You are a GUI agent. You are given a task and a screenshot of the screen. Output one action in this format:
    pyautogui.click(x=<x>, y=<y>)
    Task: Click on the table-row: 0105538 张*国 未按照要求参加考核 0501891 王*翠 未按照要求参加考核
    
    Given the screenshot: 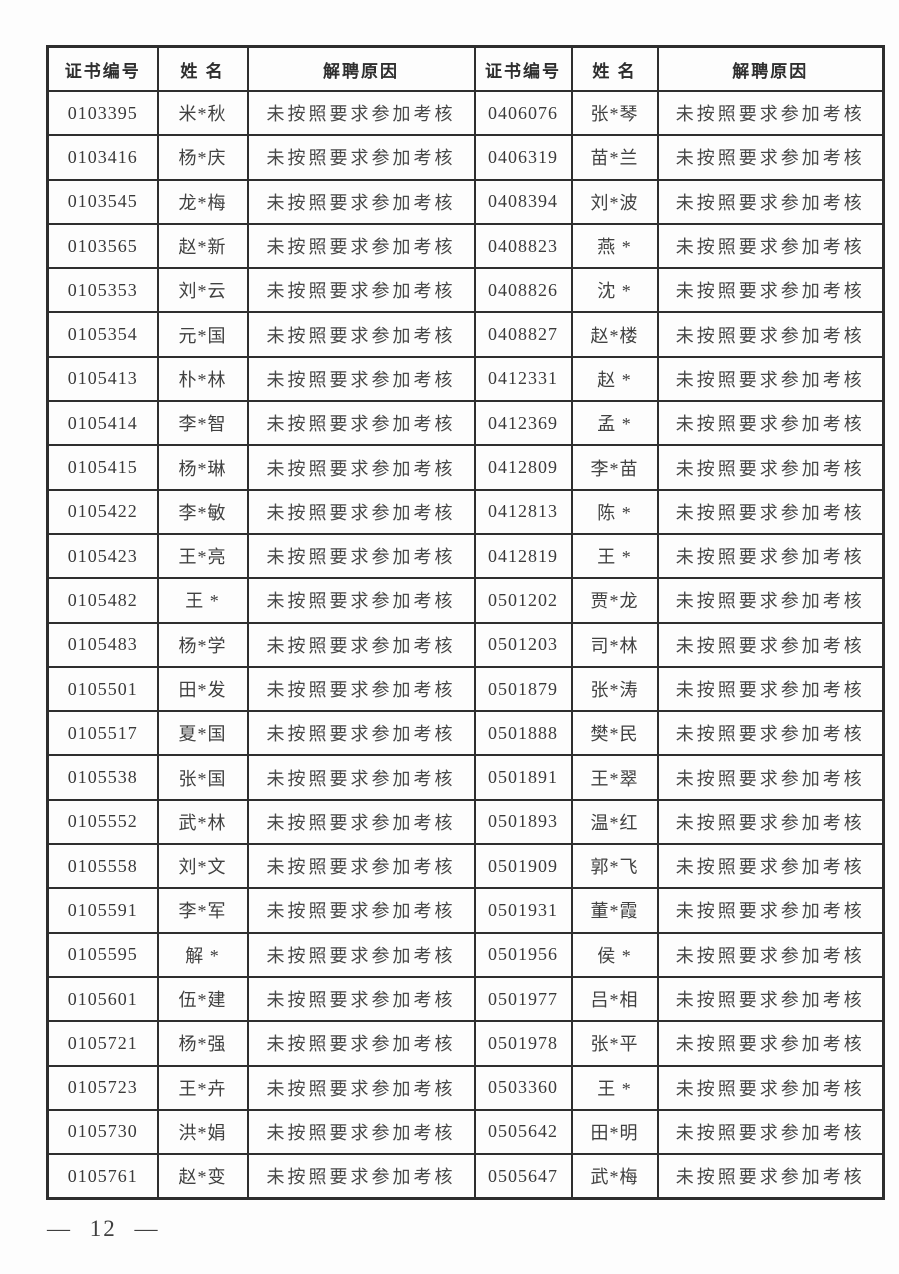 What is the action you would take?
    pyautogui.click(x=465, y=777)
    